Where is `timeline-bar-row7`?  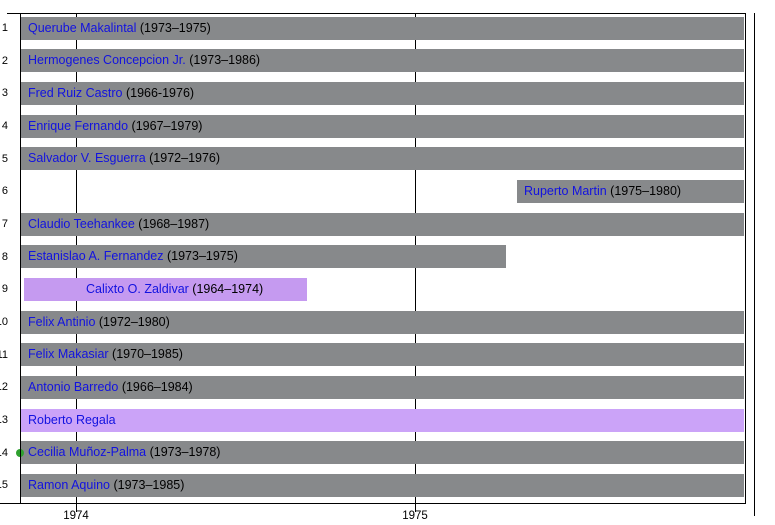 timeline-bar-row7 is located at coordinates (382, 224).